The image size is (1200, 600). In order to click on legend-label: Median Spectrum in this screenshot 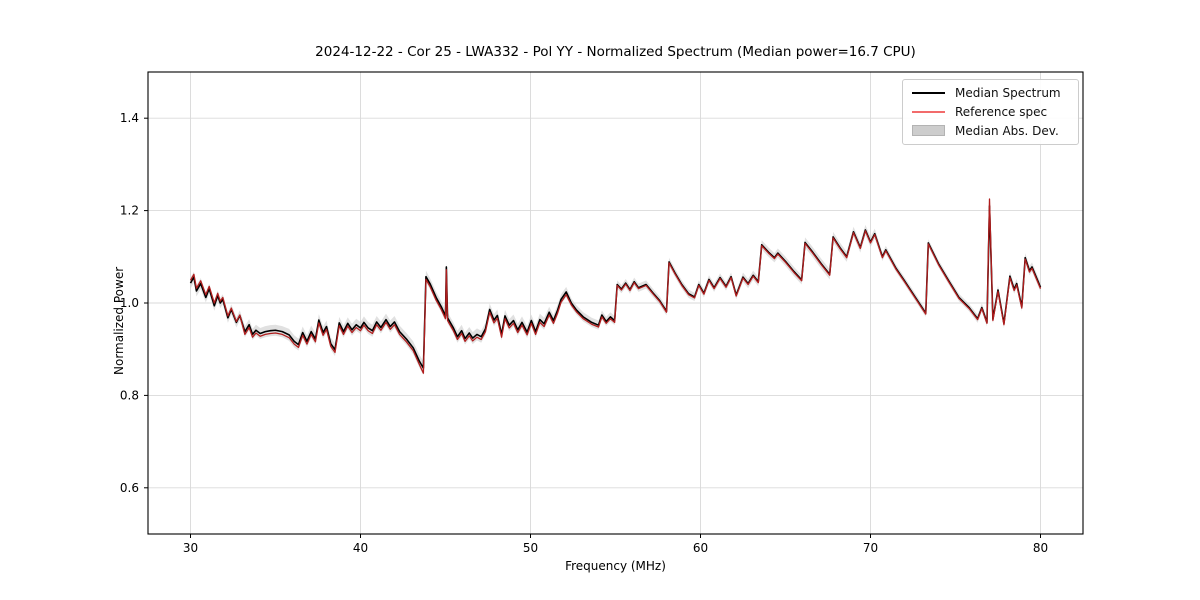, I will do `click(1008, 93)`.